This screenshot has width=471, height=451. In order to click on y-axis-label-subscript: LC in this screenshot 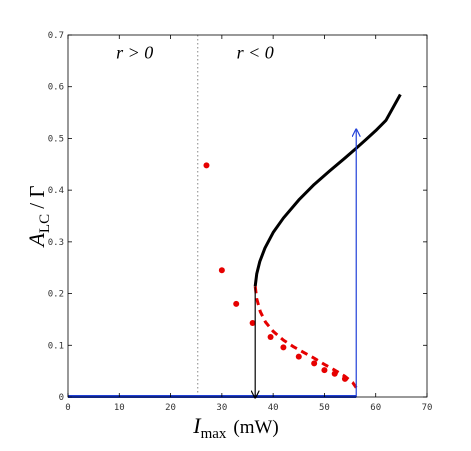, I will do `click(45, 223)`.